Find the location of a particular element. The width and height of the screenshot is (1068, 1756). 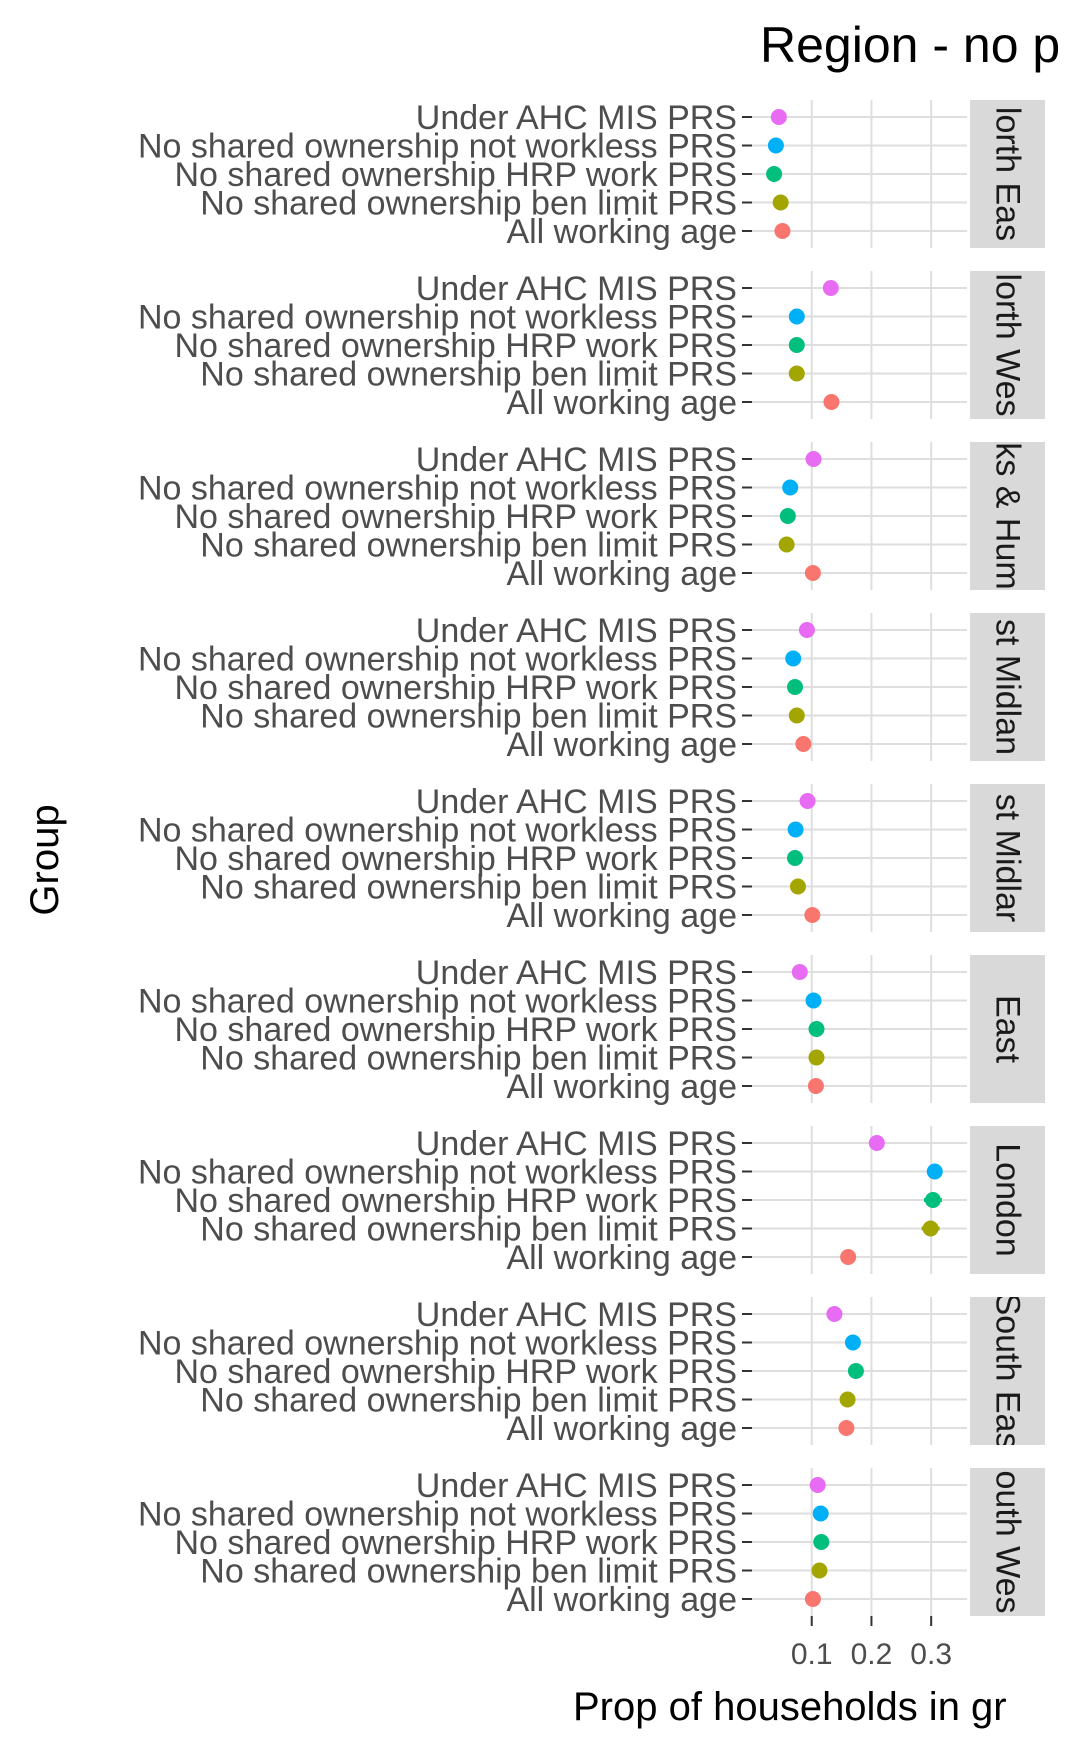

facet-strip-label: East is located at coordinates (1008, 1029).